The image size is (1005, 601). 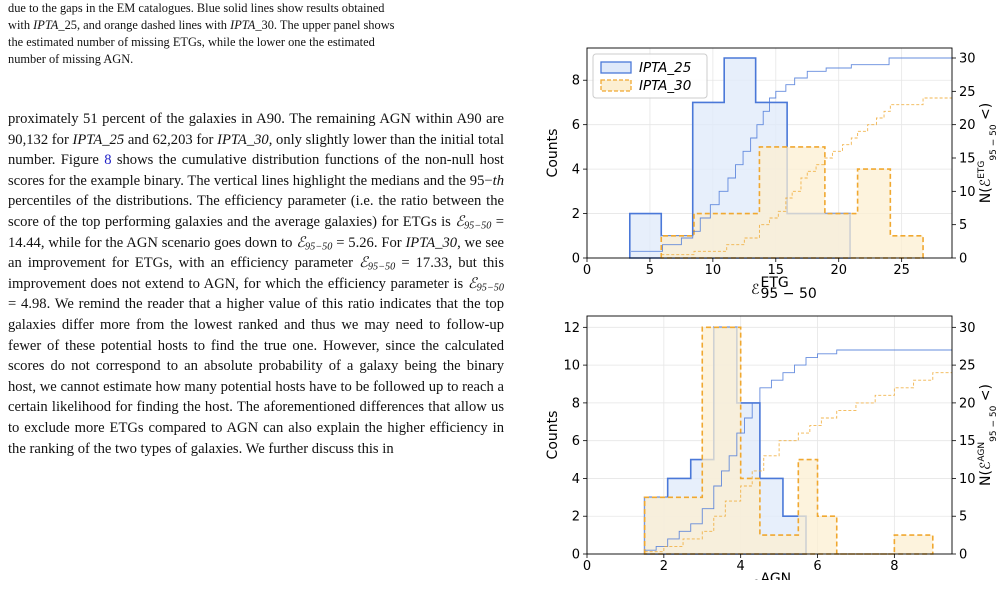 What do you see at coordinates (741, 566) in the screenshot?
I see `x-tick-label: 4` at bounding box center [741, 566].